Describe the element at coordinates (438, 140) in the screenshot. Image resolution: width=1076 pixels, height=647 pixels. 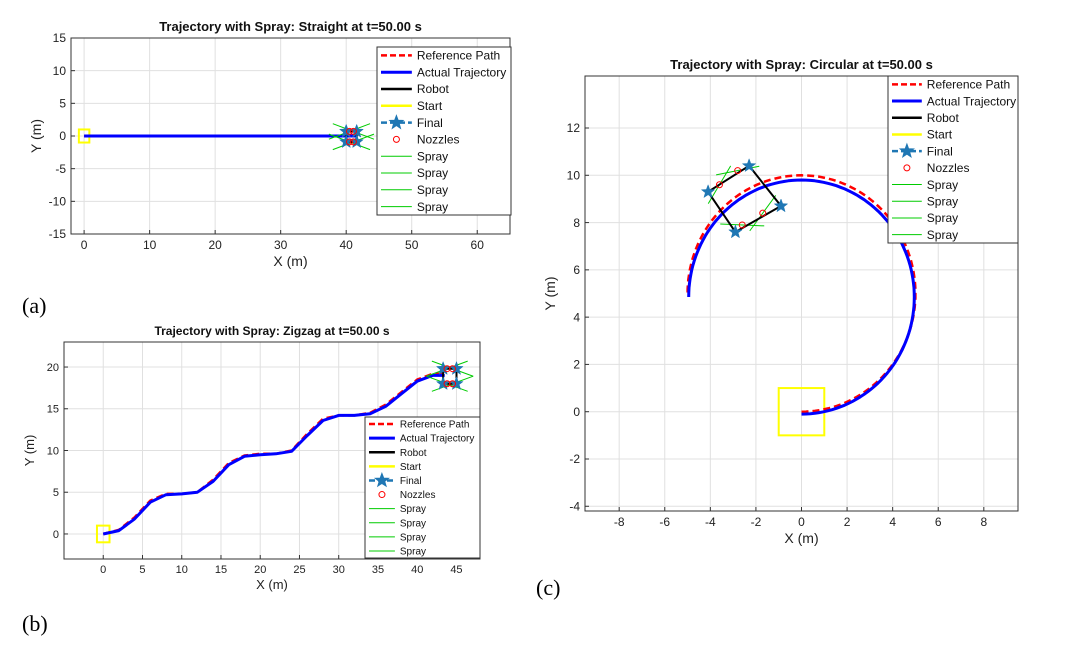
I see `legend-label: Nozzles` at that location.